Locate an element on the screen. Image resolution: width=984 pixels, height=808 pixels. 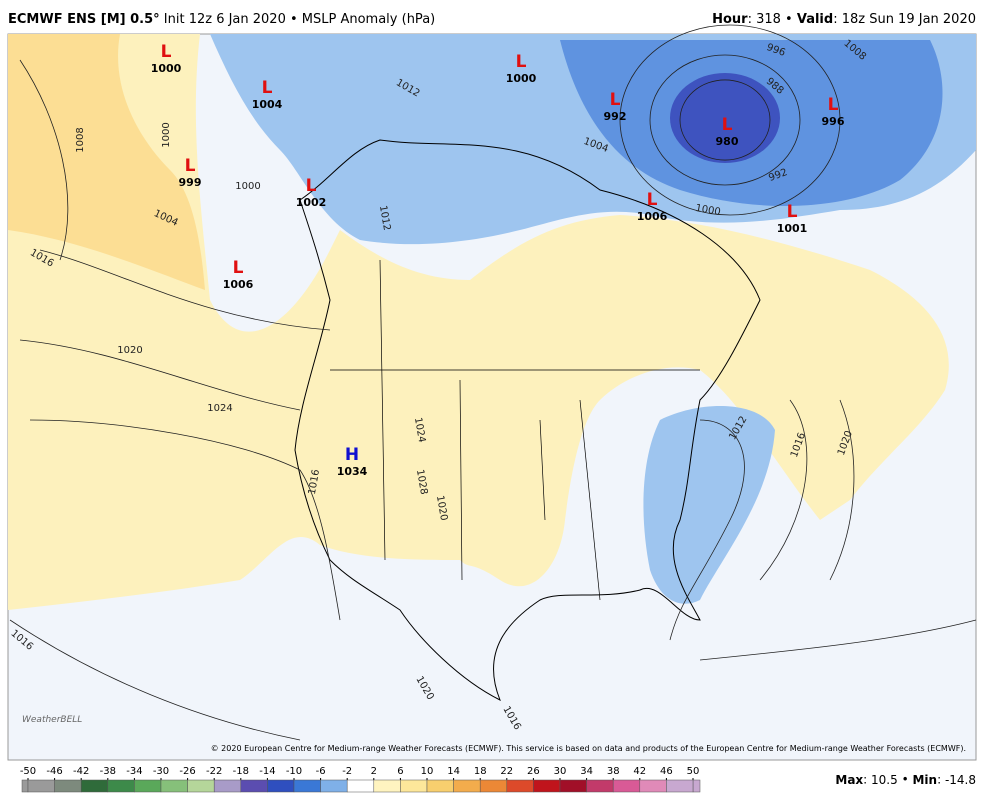
colorbar-tick-label: 2 is located at coordinates (374, 771).